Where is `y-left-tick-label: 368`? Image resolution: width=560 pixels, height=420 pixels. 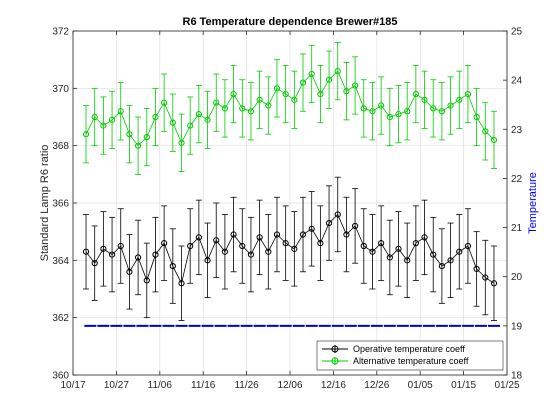 y-left-tick-label: 368 is located at coordinates (60, 146).